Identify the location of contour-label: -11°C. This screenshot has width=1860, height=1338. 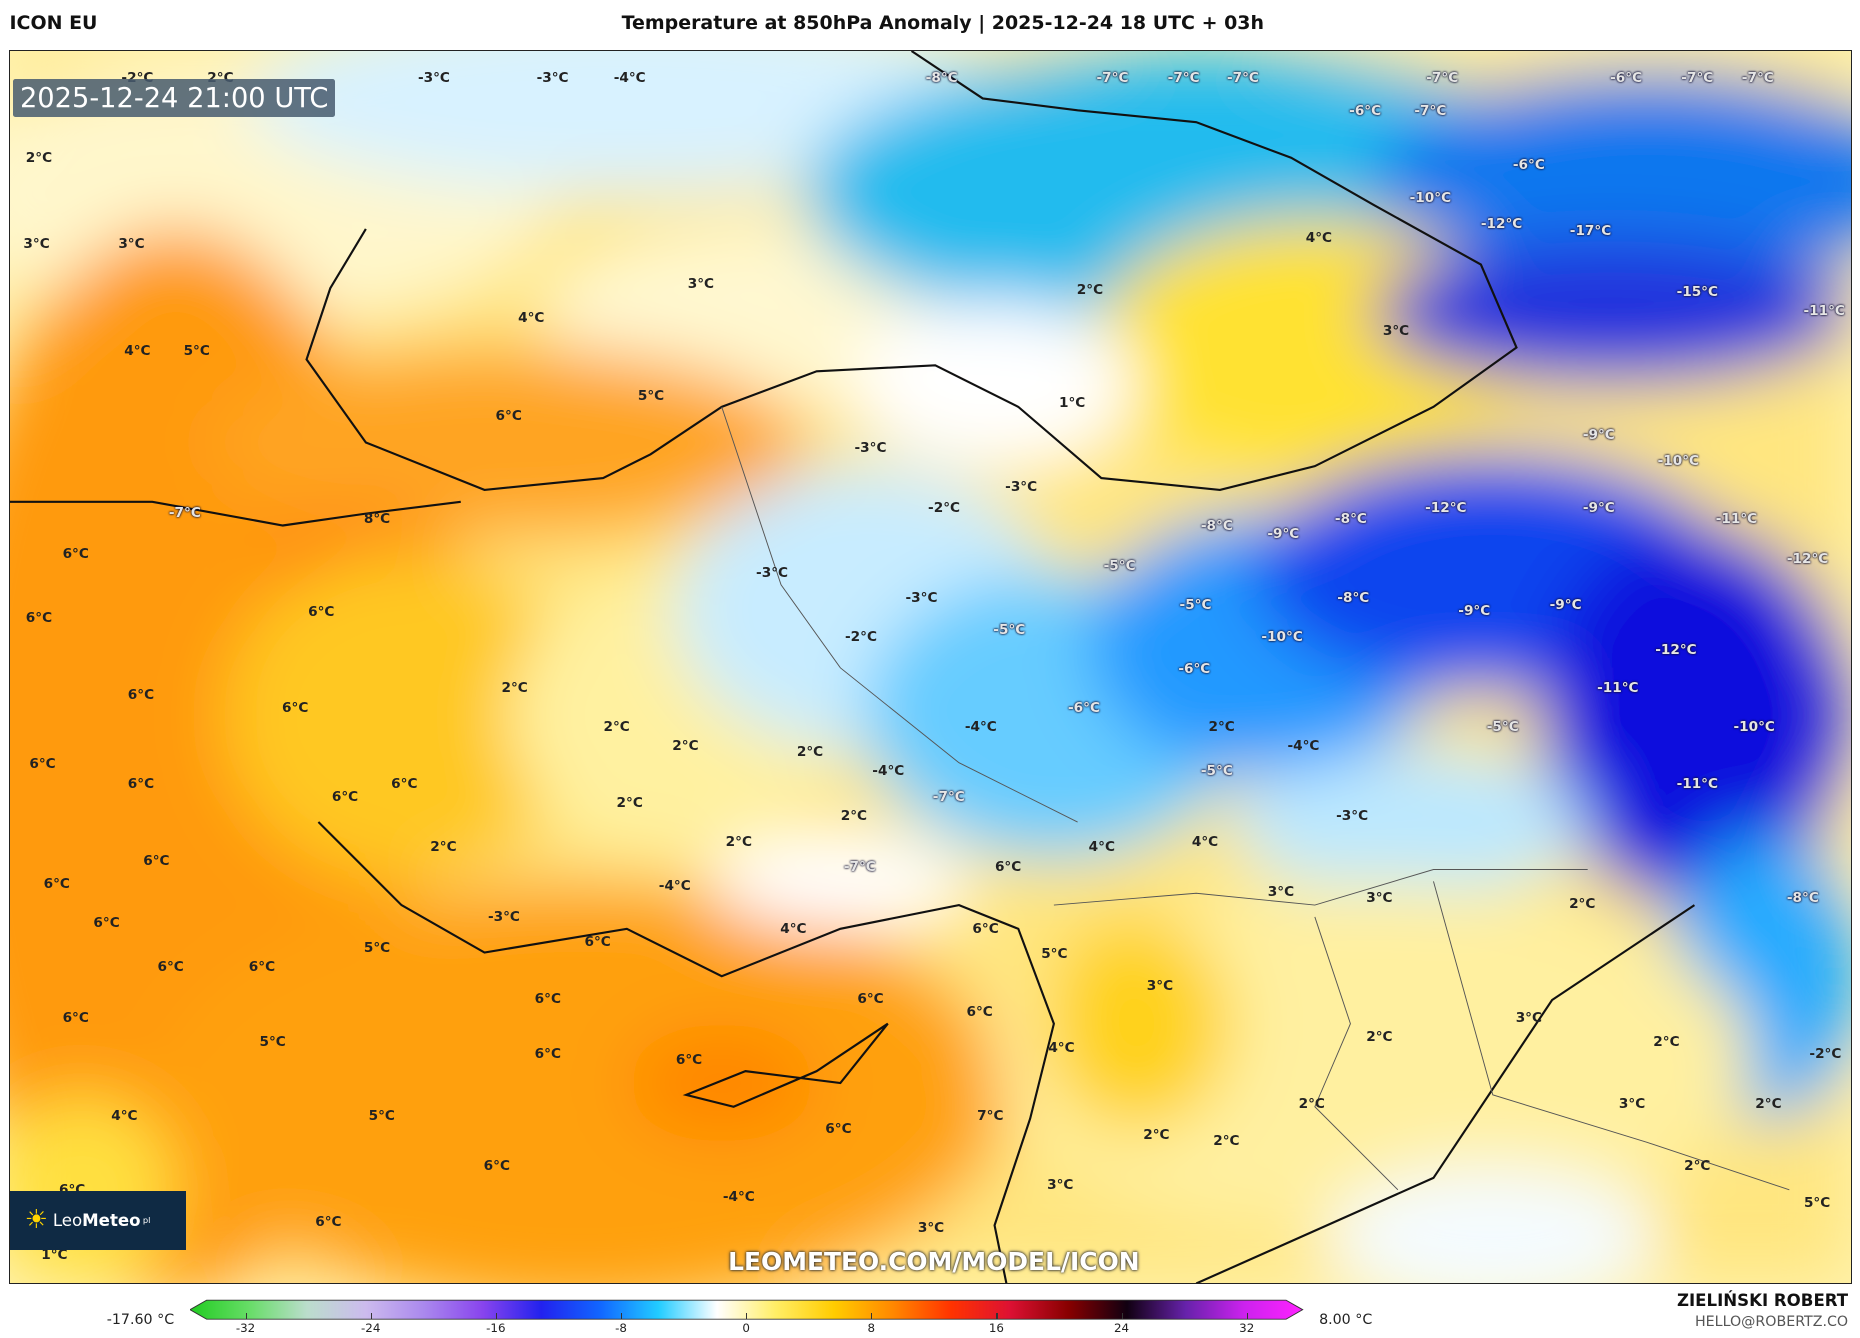
(1697, 783).